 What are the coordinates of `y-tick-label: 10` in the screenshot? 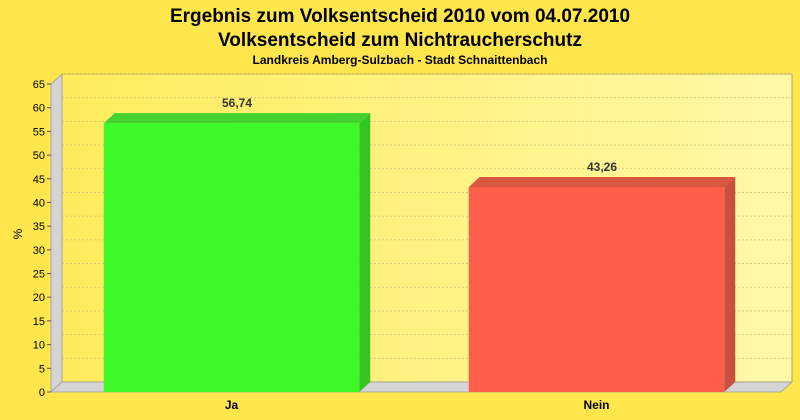 It's located at (39, 346).